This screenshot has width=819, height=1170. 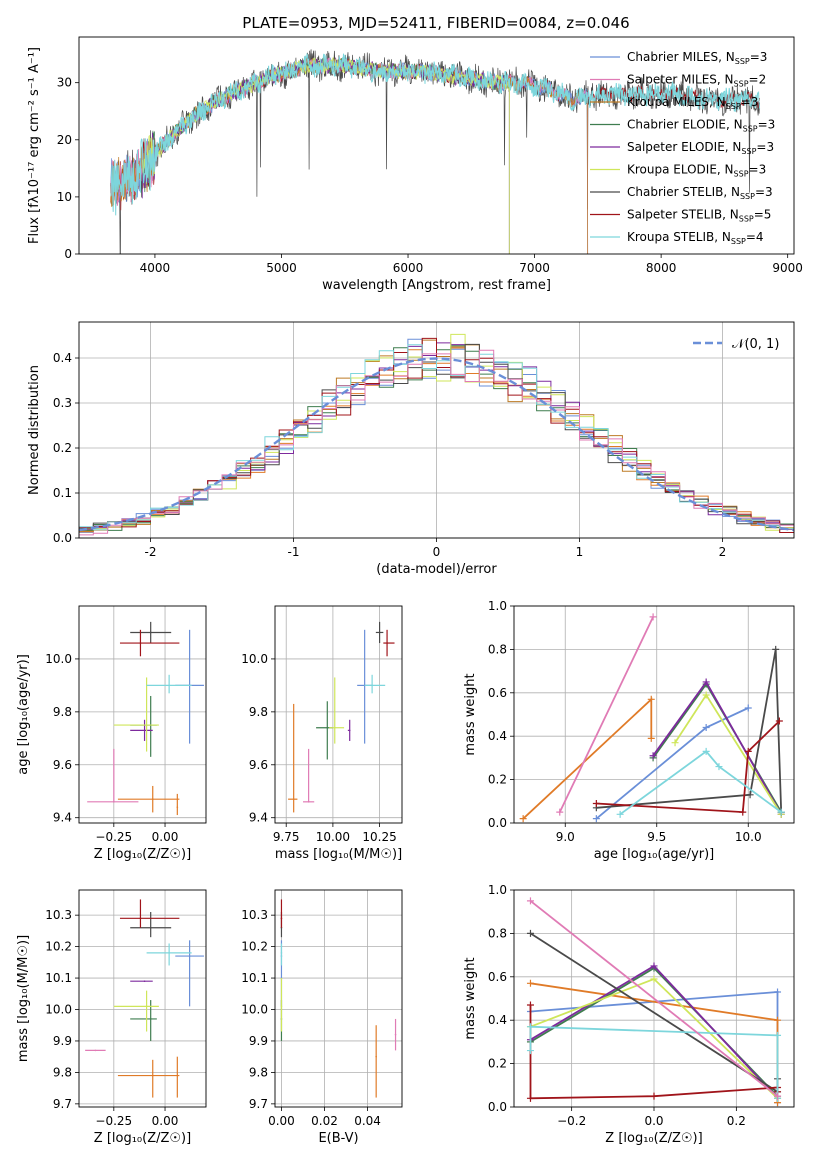 I want to click on legend-entry-main: Chabrier MILES, N, so click(x=681, y=57).